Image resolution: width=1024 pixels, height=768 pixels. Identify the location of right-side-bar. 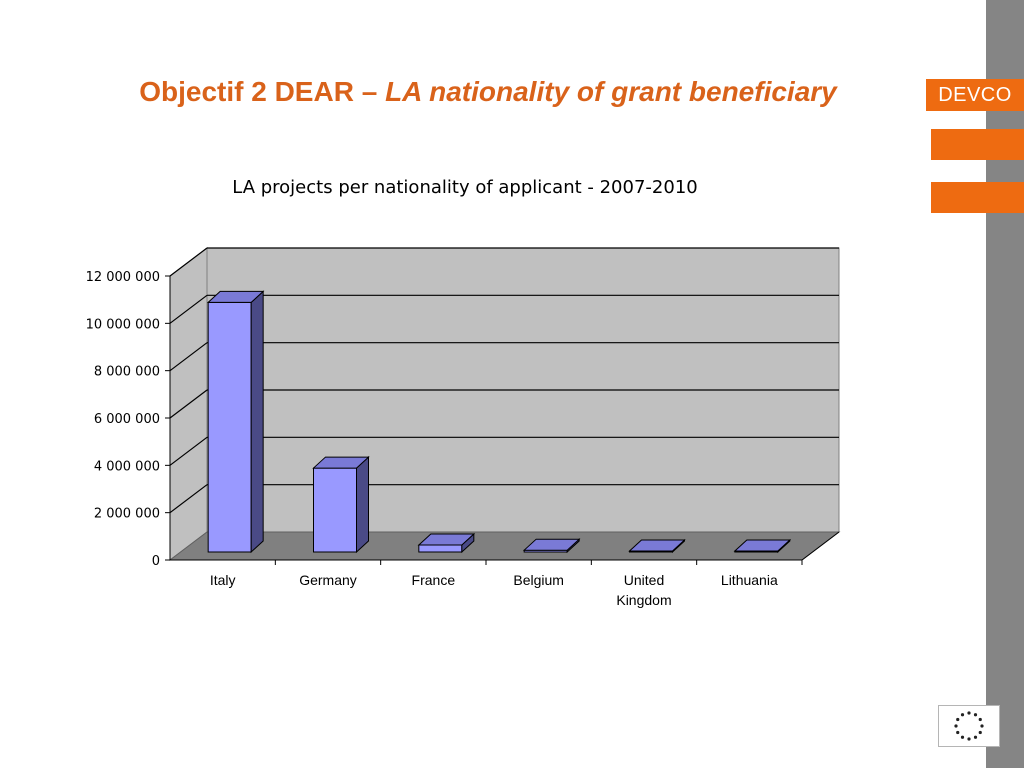
(1005, 384).